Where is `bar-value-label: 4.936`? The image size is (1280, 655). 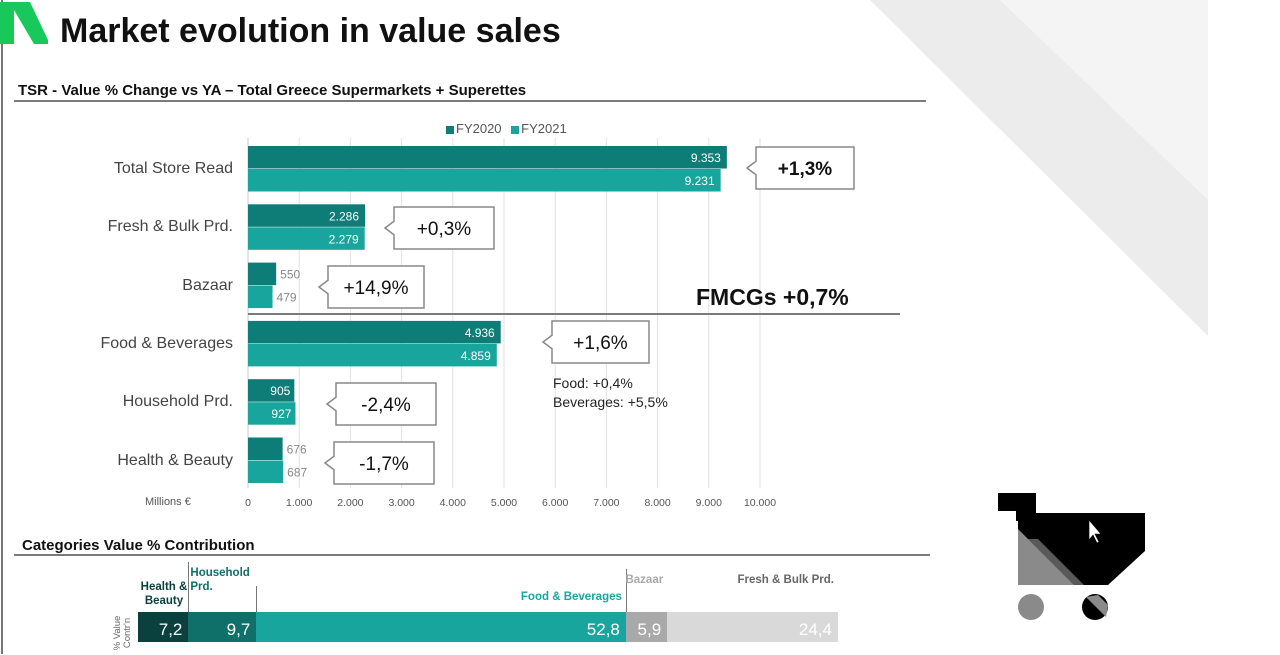 bar-value-label: 4.936 is located at coordinates (480, 333).